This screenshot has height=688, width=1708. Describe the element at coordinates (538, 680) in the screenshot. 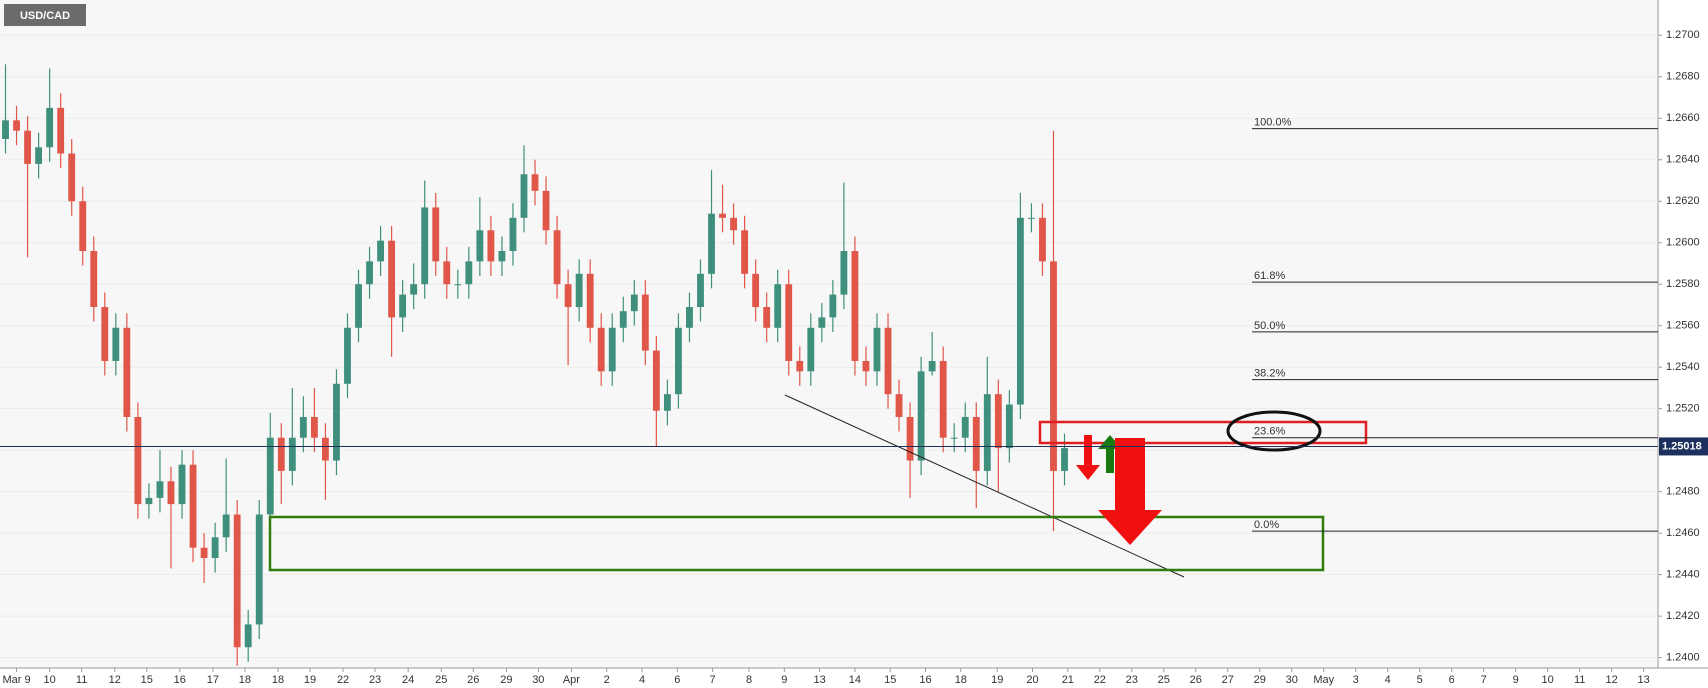

I see `x-tick-label: 30` at that location.